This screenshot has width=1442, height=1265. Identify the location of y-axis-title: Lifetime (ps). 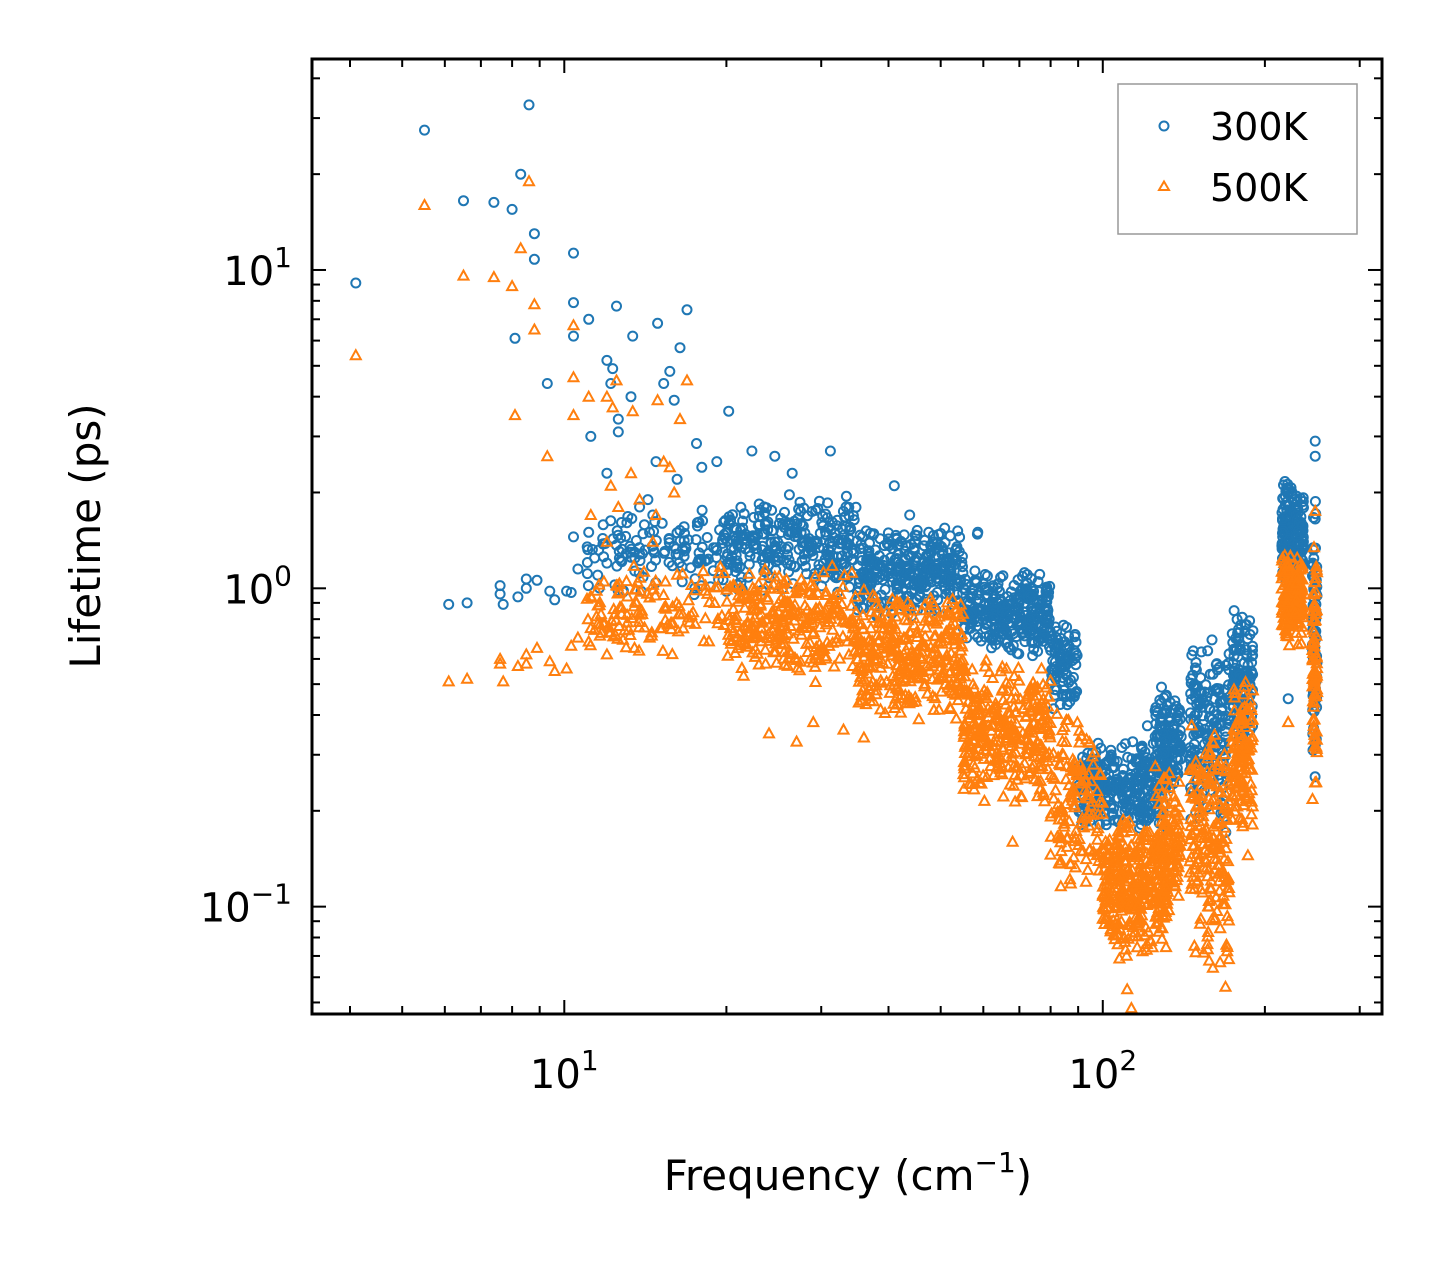
(85, 535).